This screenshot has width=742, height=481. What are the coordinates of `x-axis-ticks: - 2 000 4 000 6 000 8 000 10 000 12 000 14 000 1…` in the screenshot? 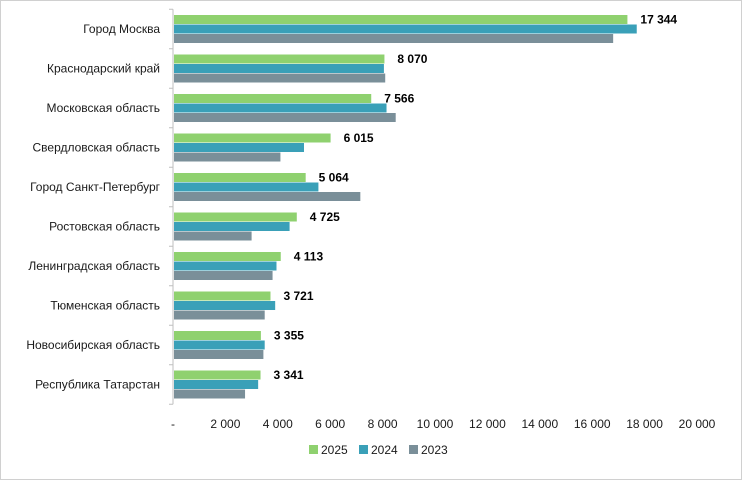 It's located at (443, 424).